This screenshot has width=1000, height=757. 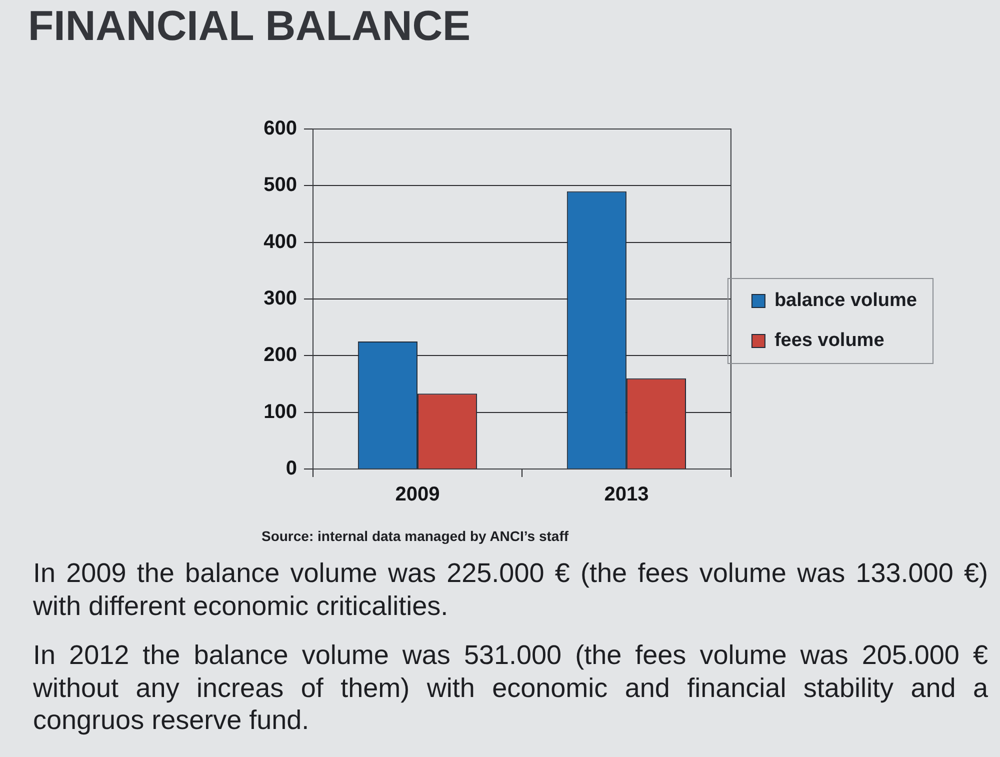 What do you see at coordinates (249, 26) in the screenshot?
I see `chart-title: FINANCIAL BALANCE` at bounding box center [249, 26].